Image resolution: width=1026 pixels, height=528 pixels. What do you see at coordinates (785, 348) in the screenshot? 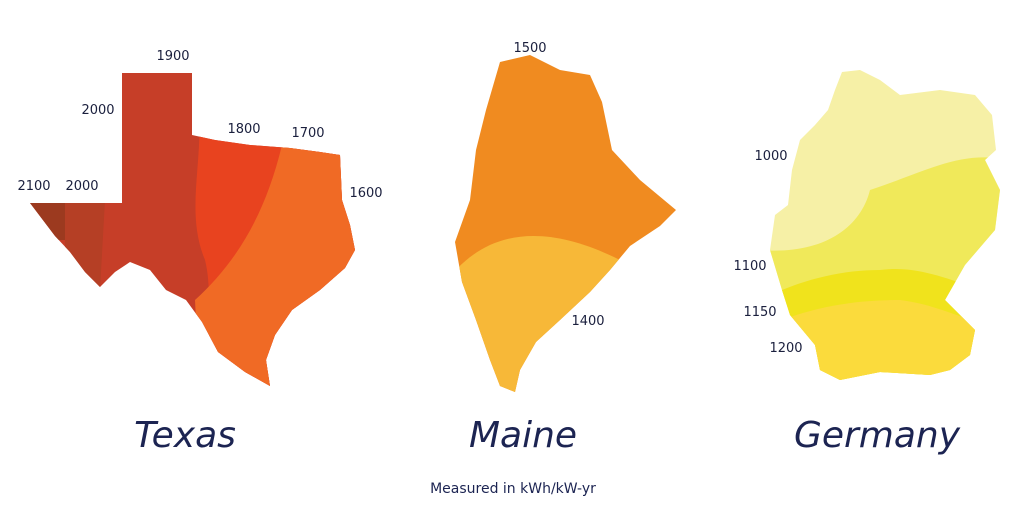
I see `contour-label: 1200` at bounding box center [785, 348].